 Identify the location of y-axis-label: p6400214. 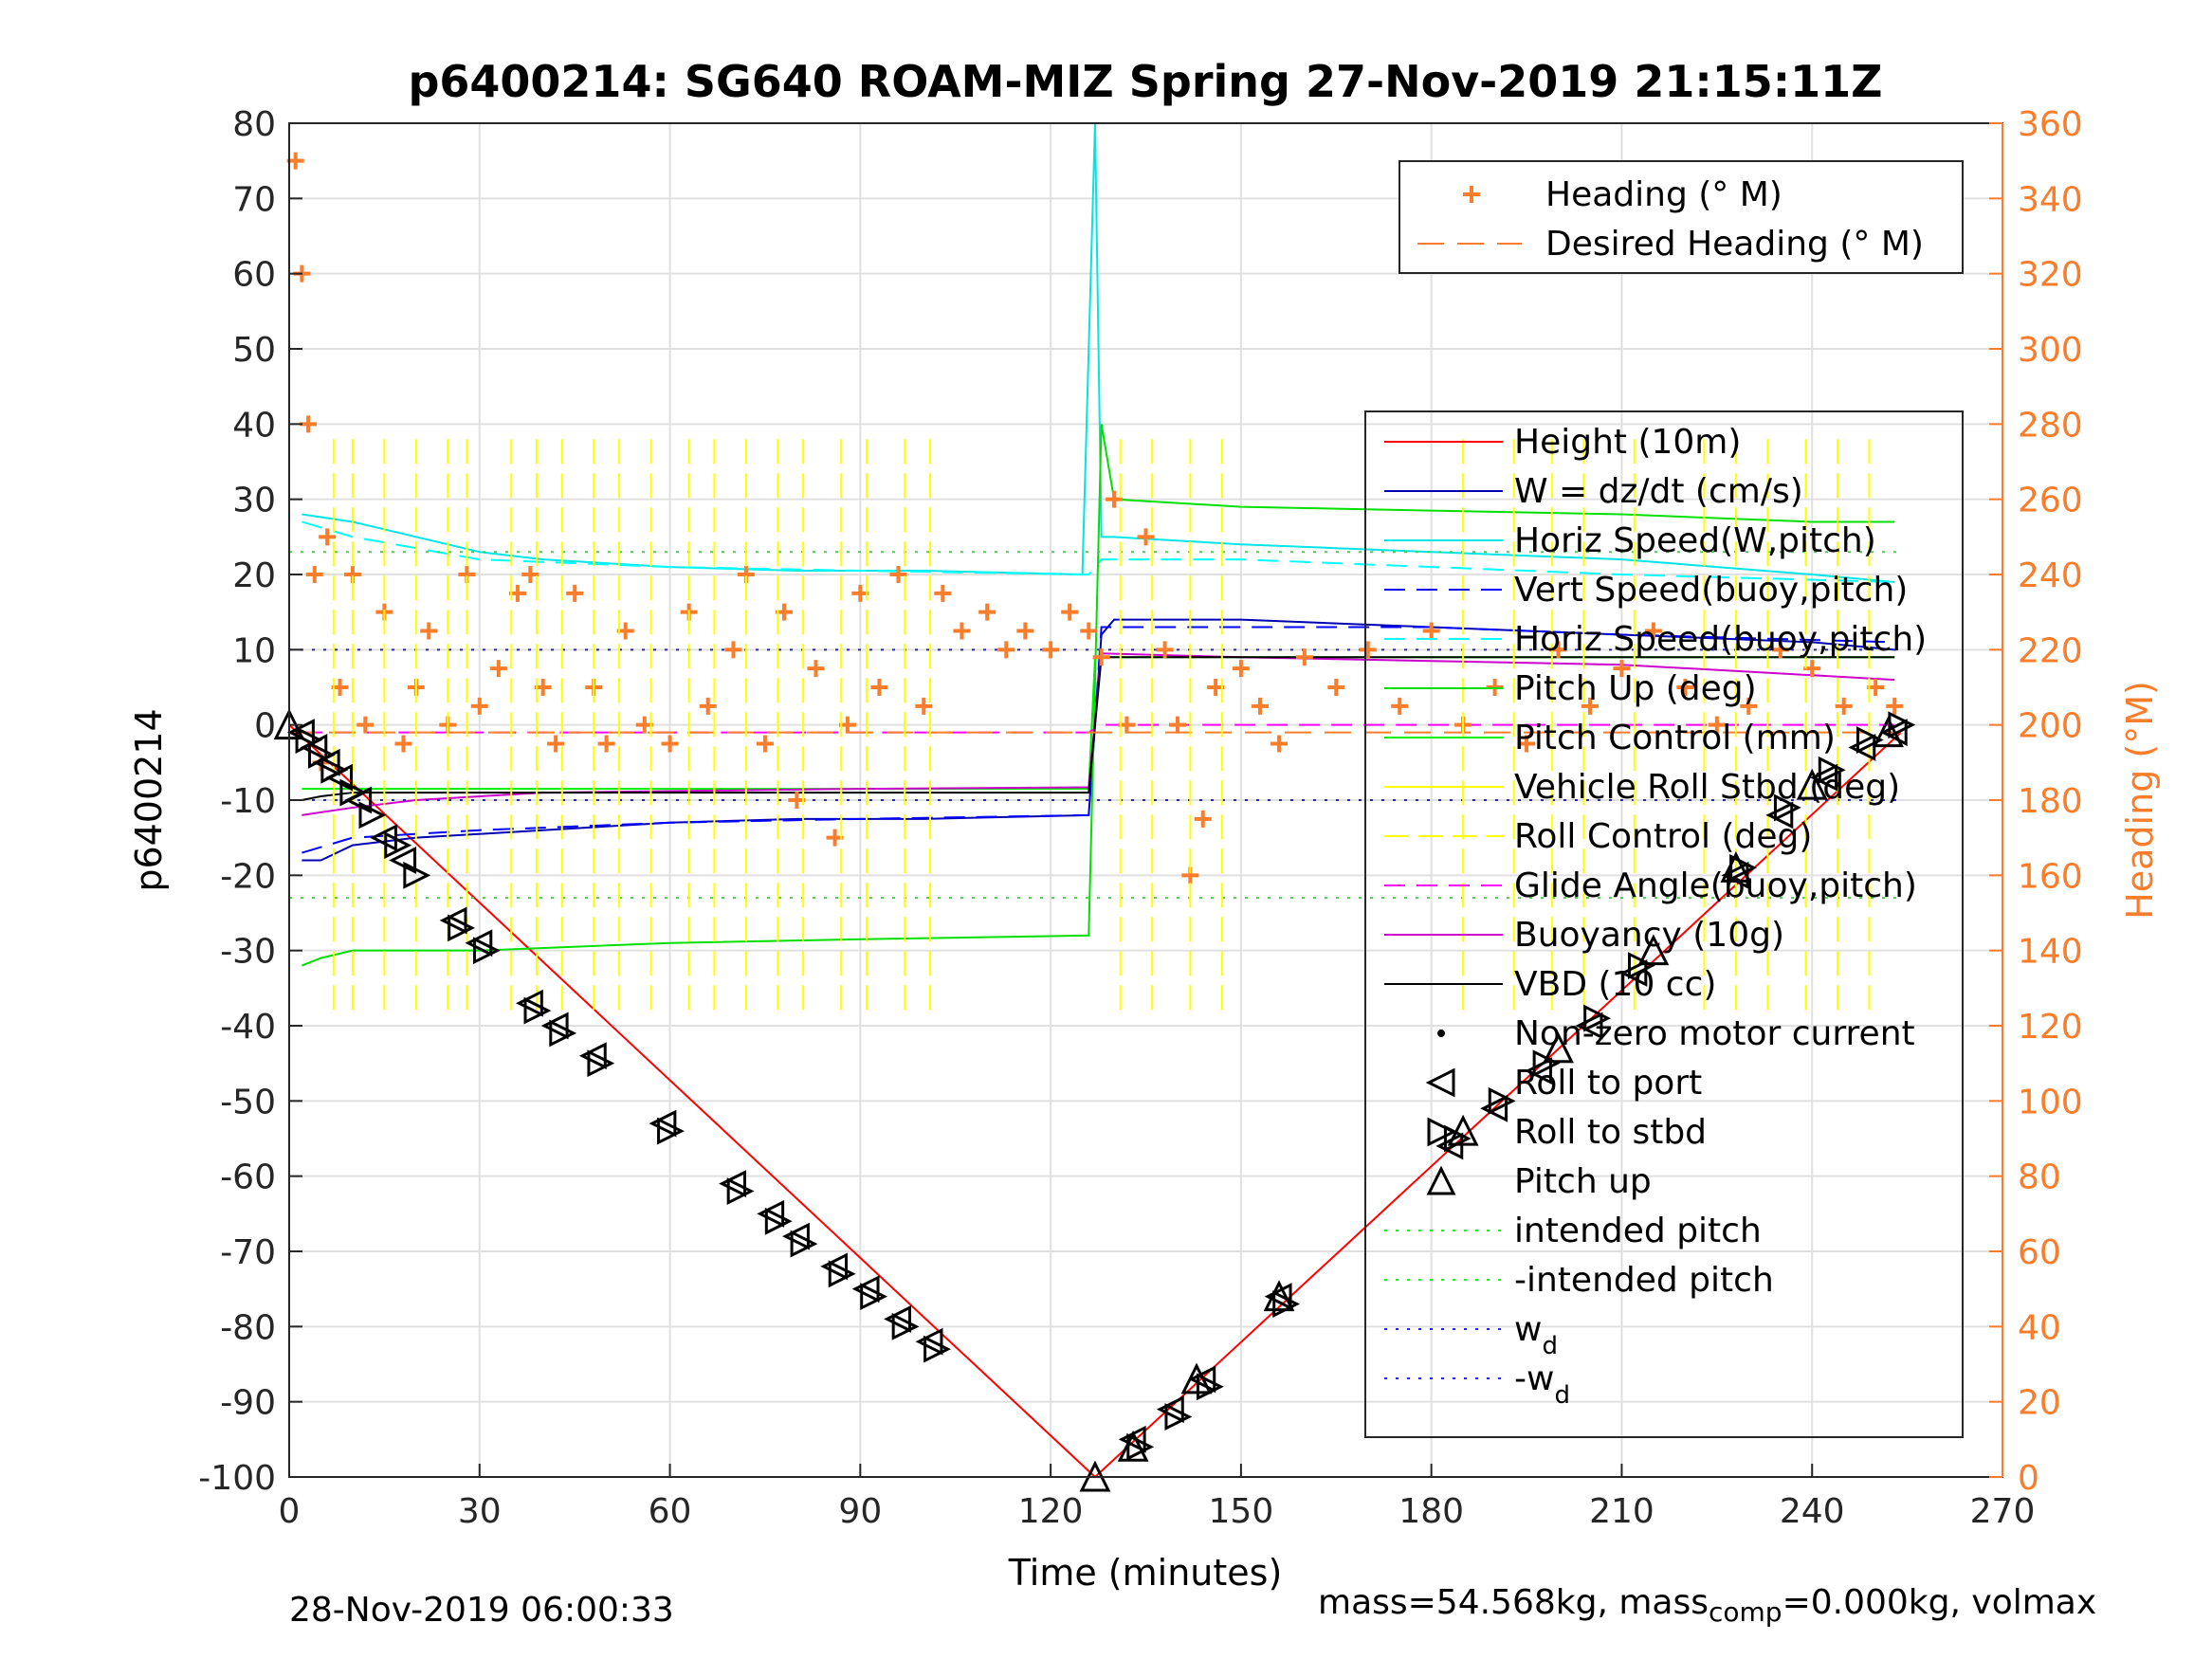
(149, 799).